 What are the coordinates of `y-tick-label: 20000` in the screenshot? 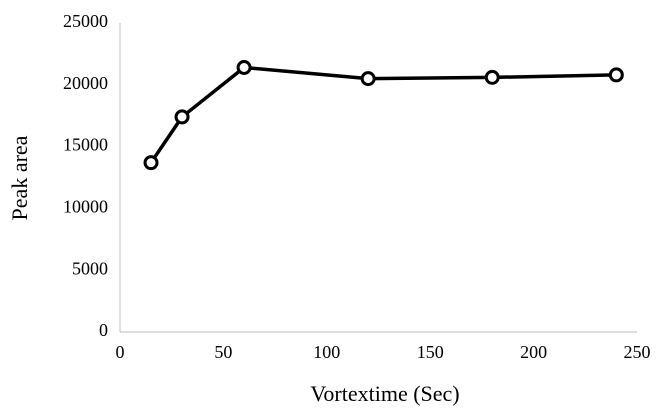 It's located at (85, 83).